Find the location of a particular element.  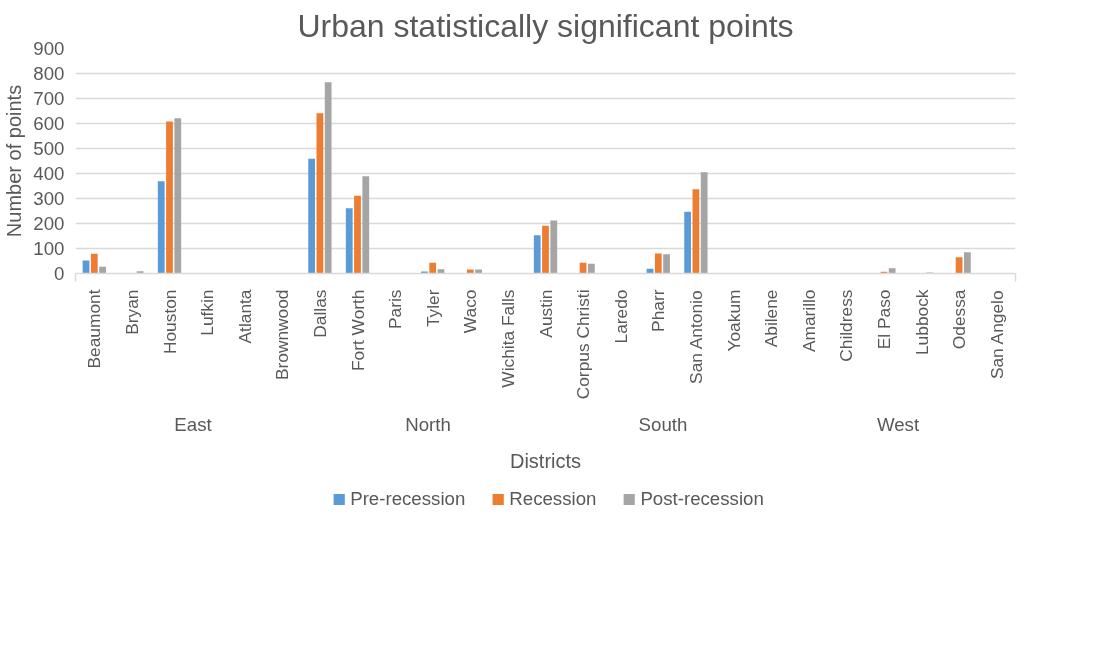

y-tick-label: 300 is located at coordinates (49, 198).